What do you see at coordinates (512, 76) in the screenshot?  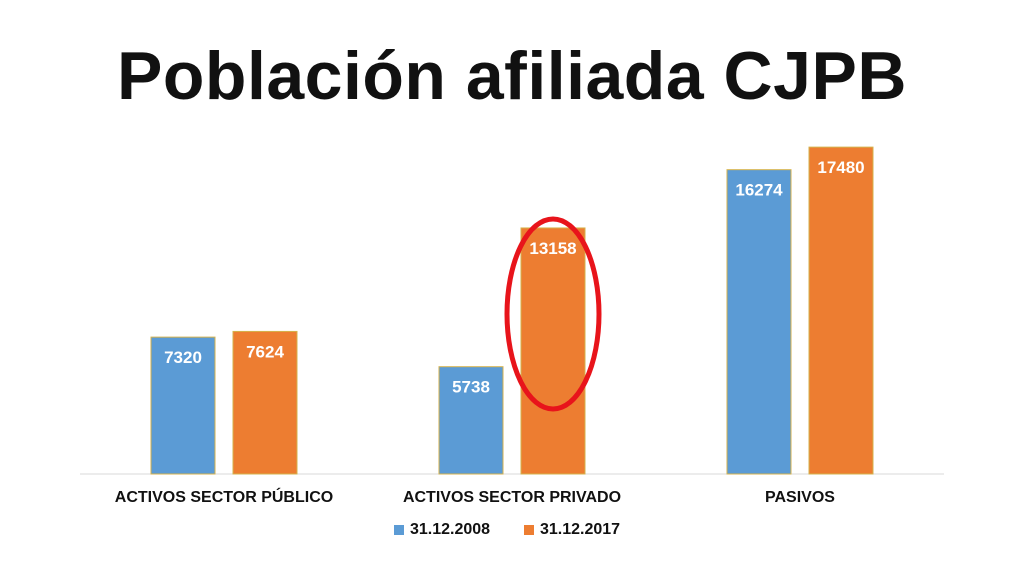 I see `page-title: Población afiliada CJPB` at bounding box center [512, 76].